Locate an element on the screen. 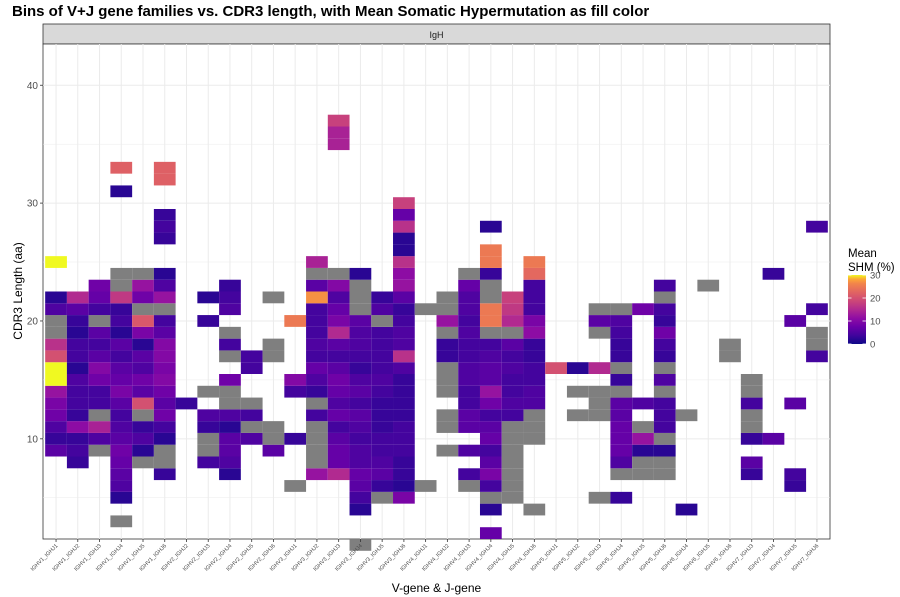 The height and width of the screenshot is (597, 900). legend-tick-label: 10 is located at coordinates (875, 322).